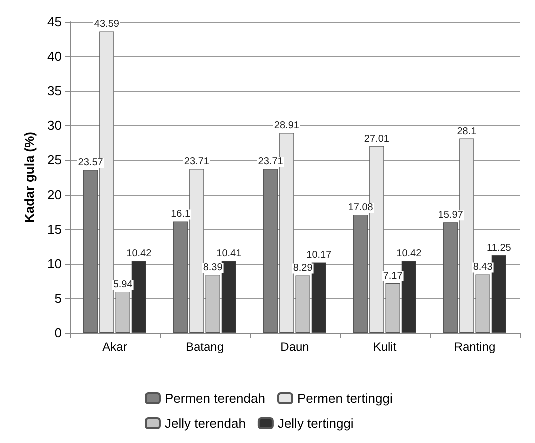 The width and height of the screenshot is (535, 443). I want to click on x-tick-label: Akar, so click(115, 347).